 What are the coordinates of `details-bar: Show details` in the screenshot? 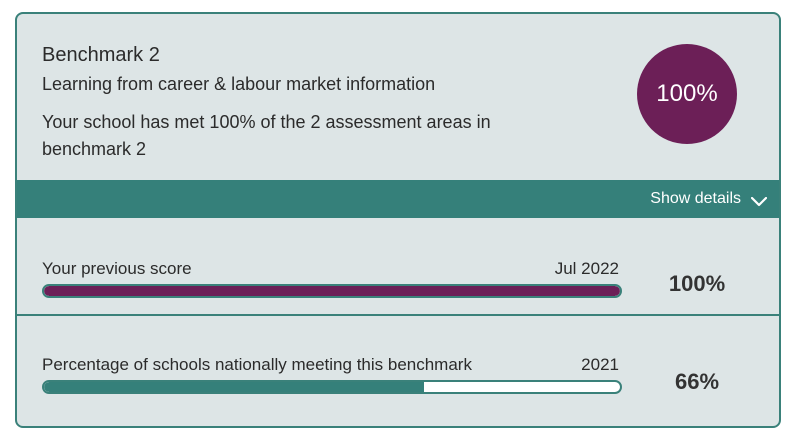 It's located at (398, 199).